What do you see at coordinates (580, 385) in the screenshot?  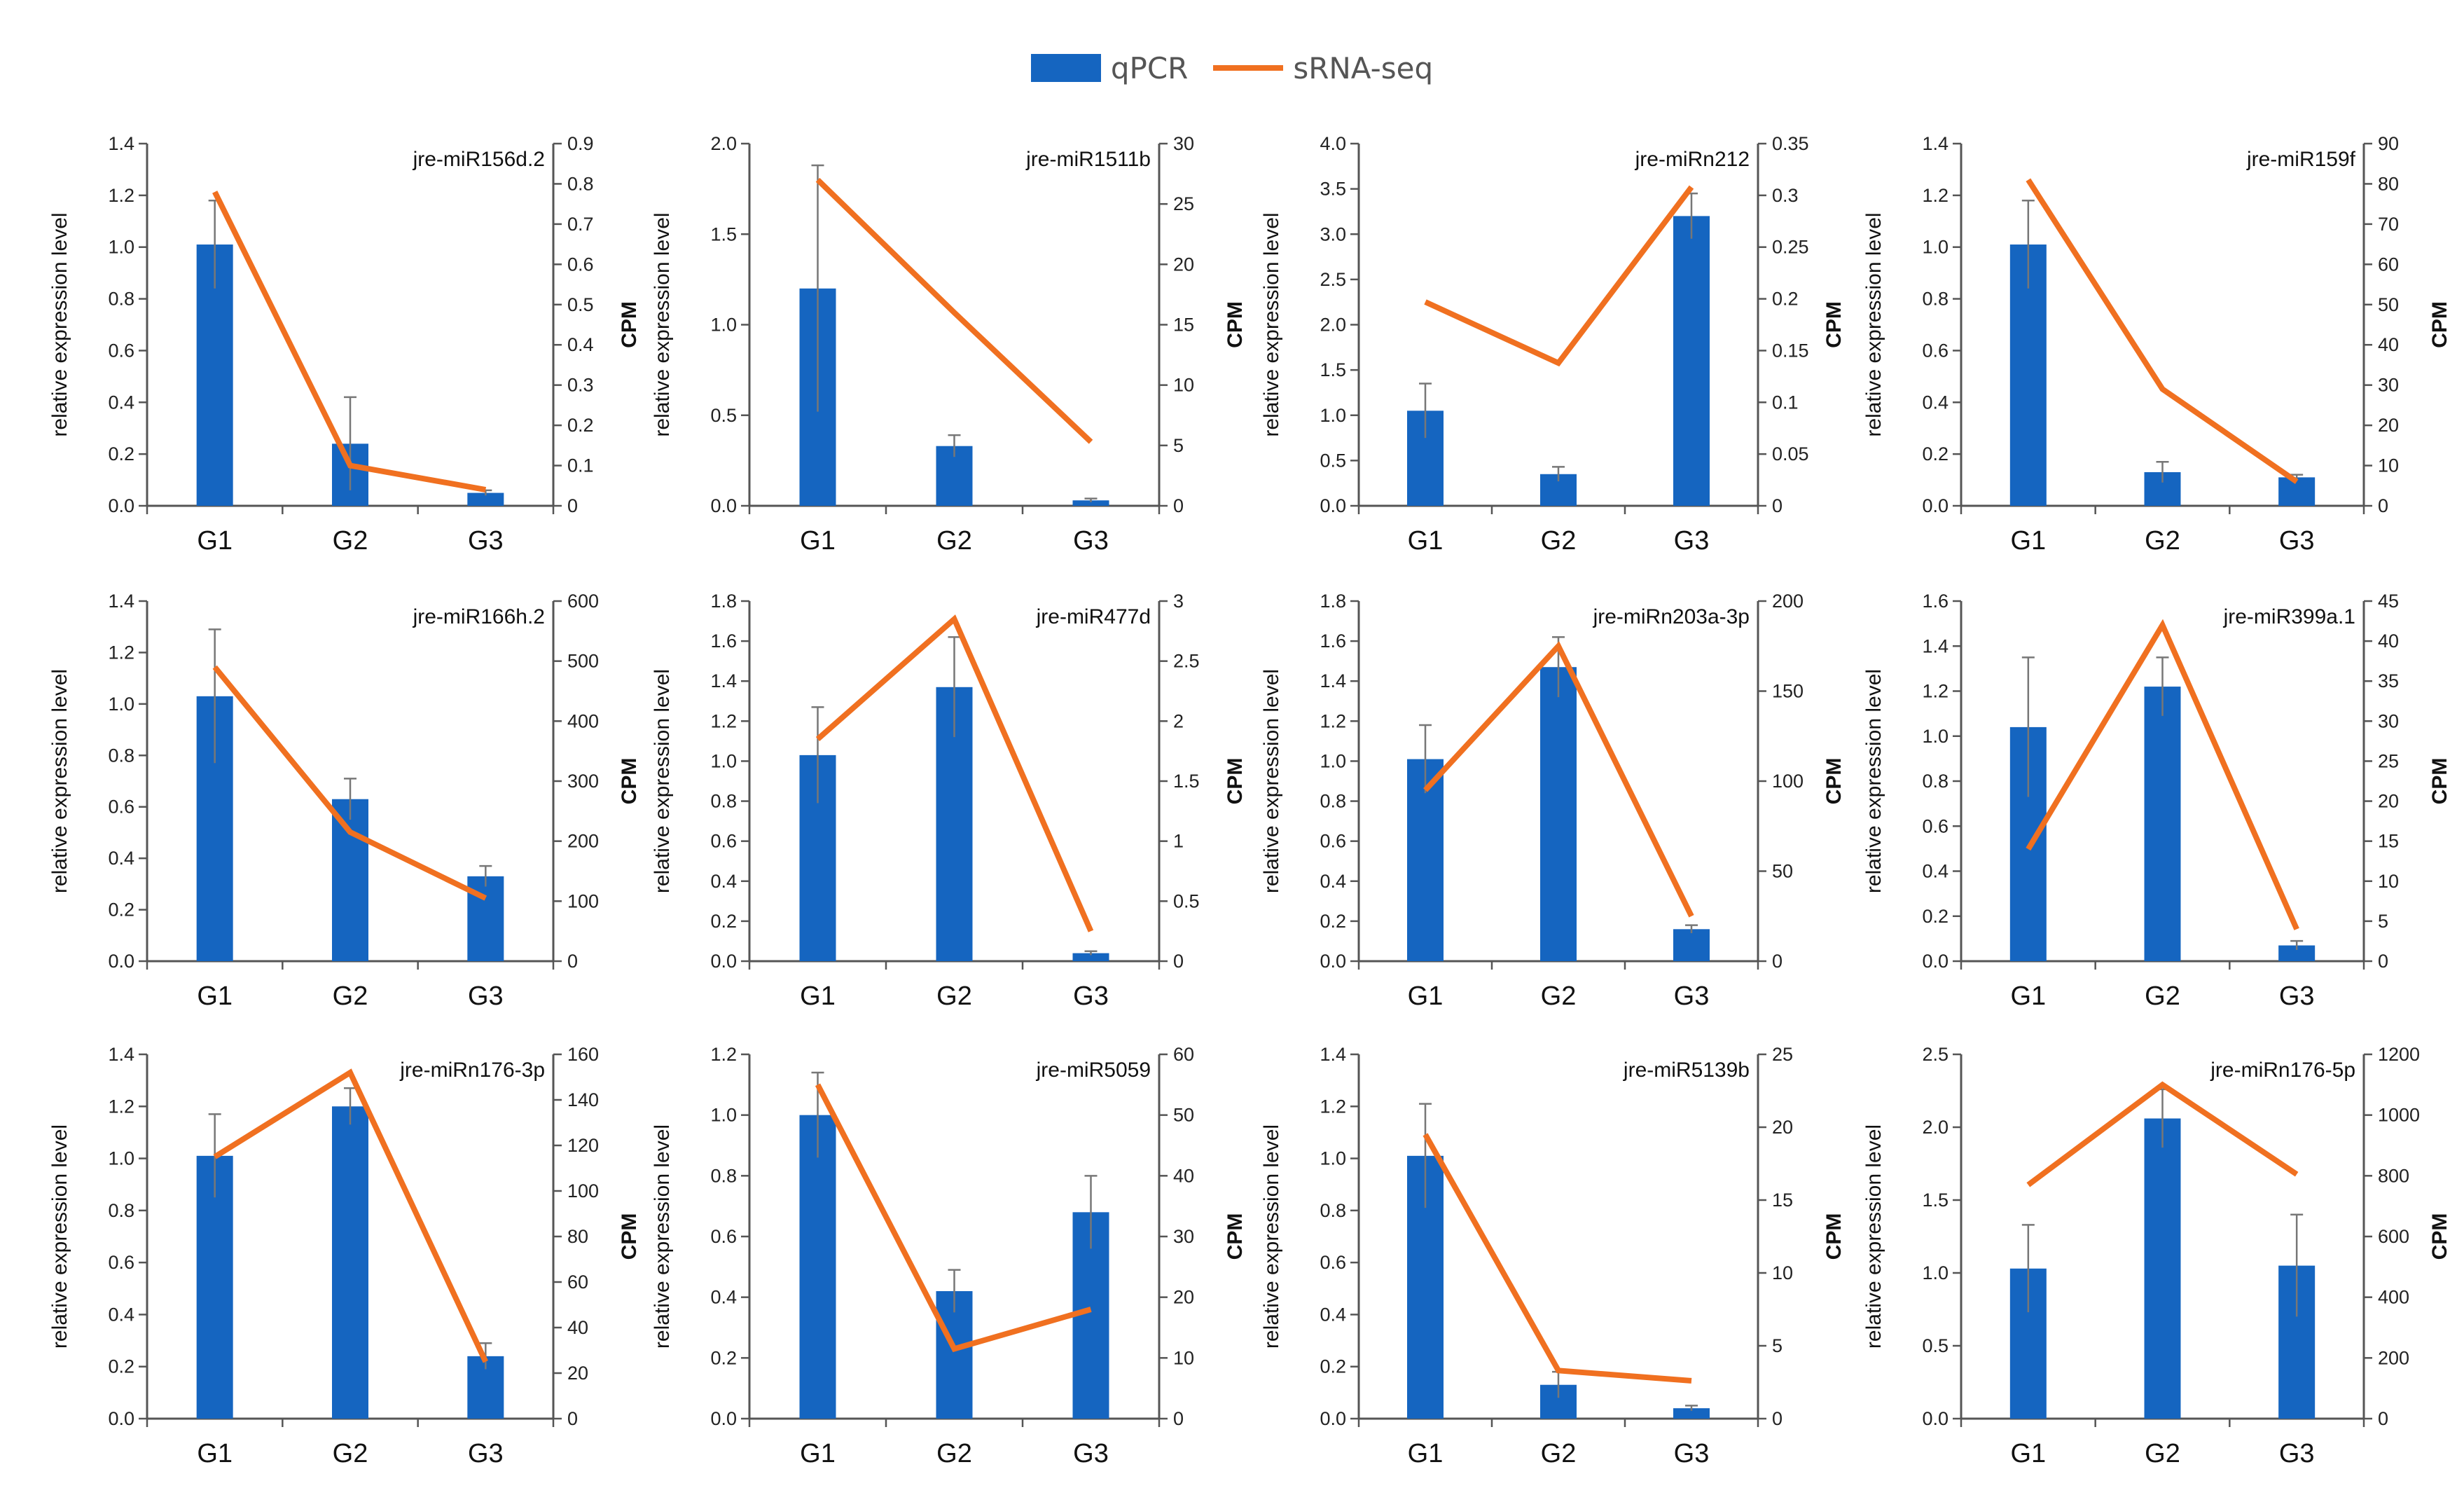 I see `right-tick-label: 0.3` at bounding box center [580, 385].